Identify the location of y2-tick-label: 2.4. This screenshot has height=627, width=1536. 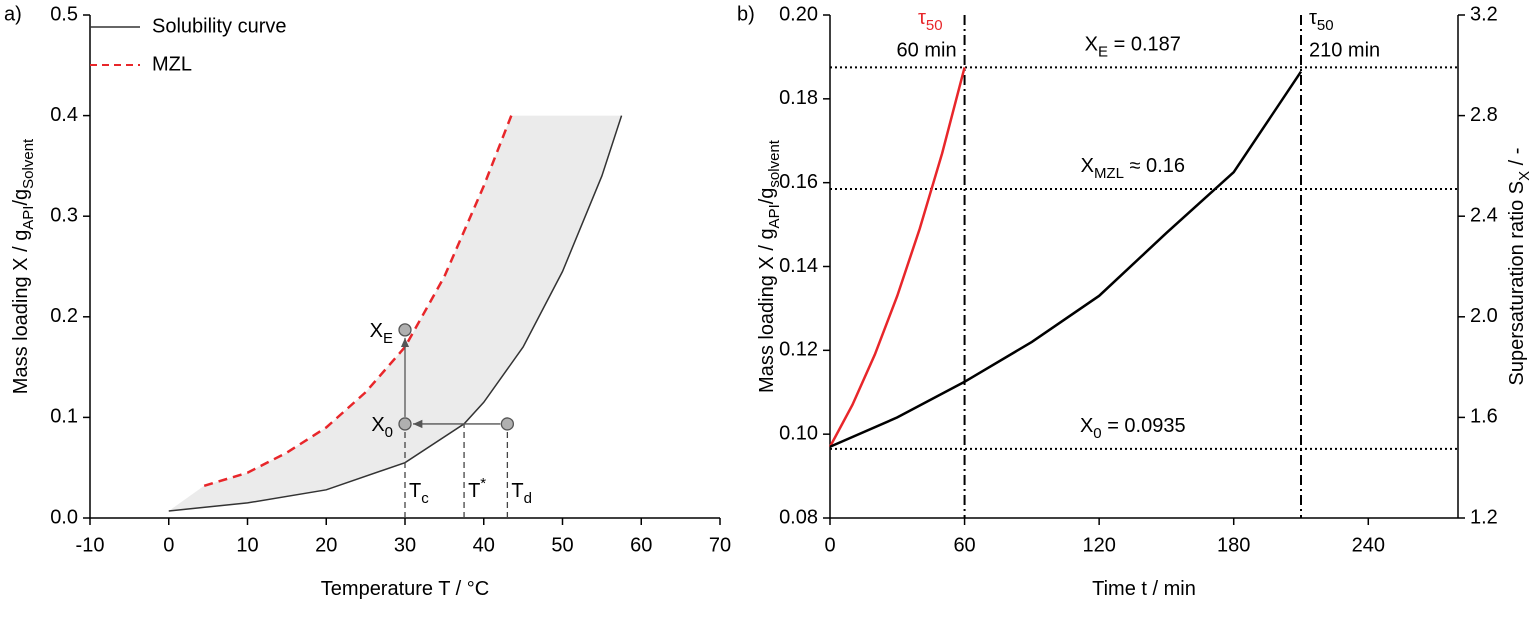
(1484, 215).